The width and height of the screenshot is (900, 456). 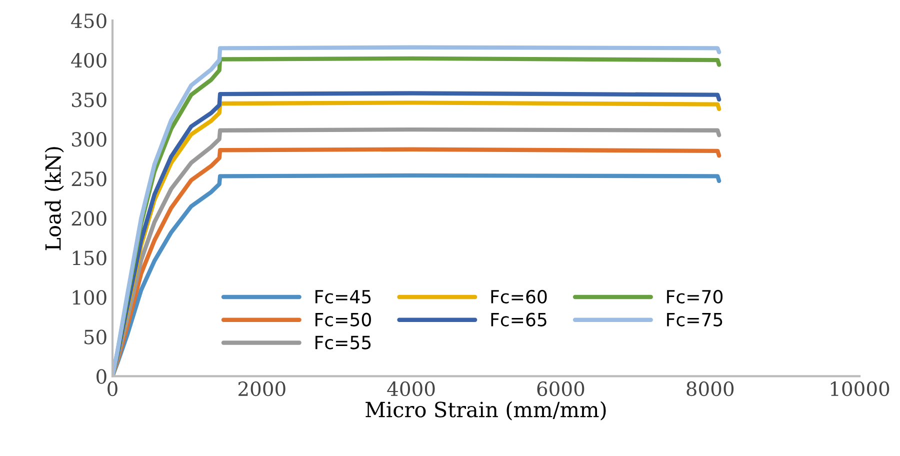 I want to click on legend-label: Fc=75, so click(x=694, y=319).